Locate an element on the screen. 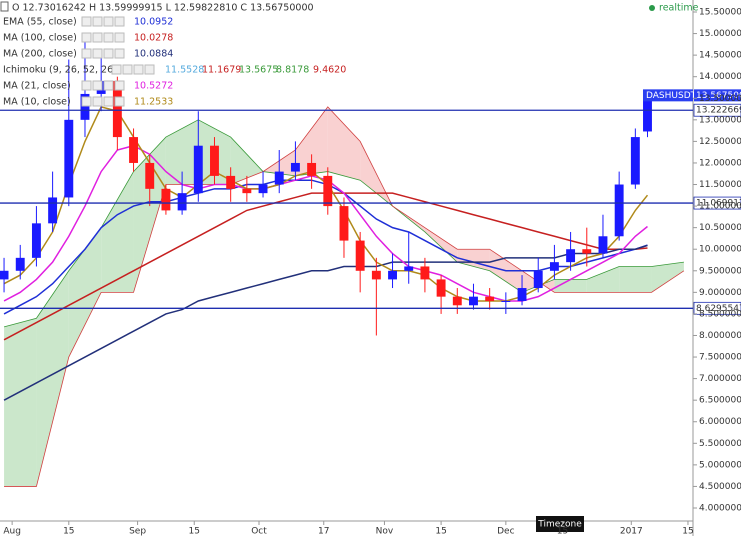 The image size is (741, 536). y-tick-label: 7.50000000 is located at coordinates (720, 358).